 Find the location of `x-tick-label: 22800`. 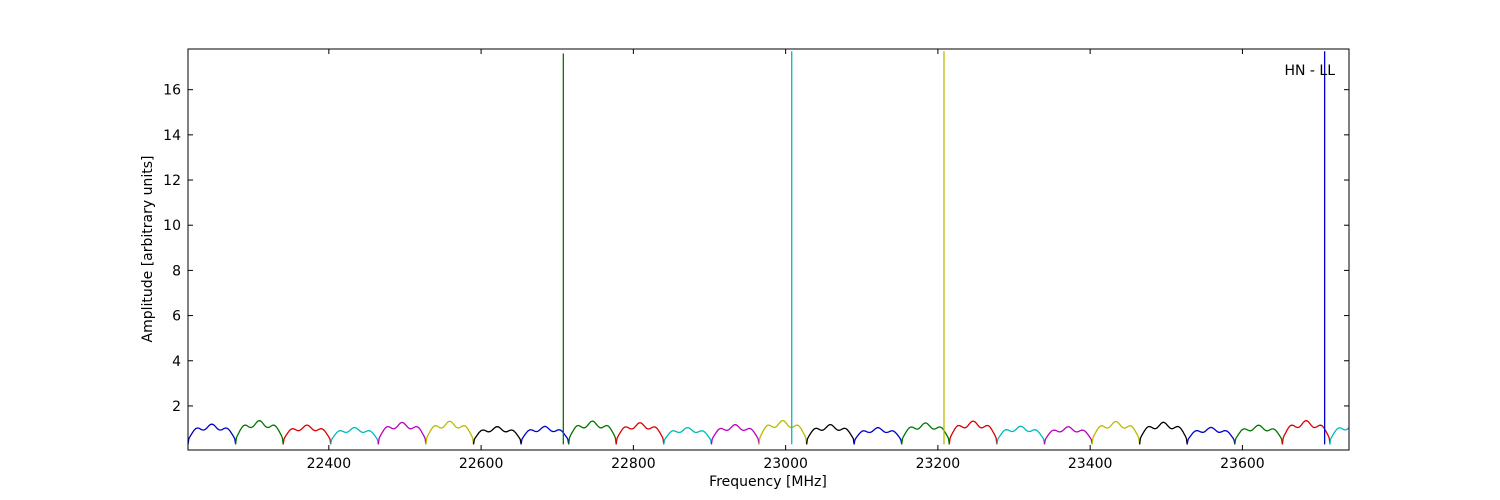

x-tick-label: 22800 is located at coordinates (633, 464).